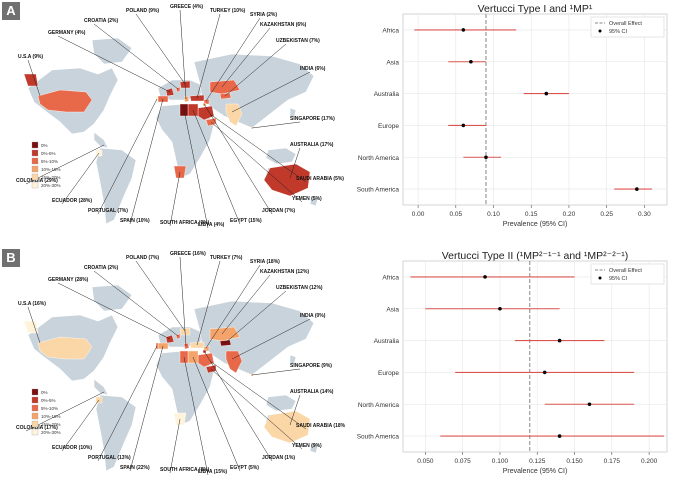 Image resolution: width=685 pixels, height=493 pixels. What do you see at coordinates (30, 57) in the screenshot?
I see `country-label: U.S.A (9%)` at bounding box center [30, 57].